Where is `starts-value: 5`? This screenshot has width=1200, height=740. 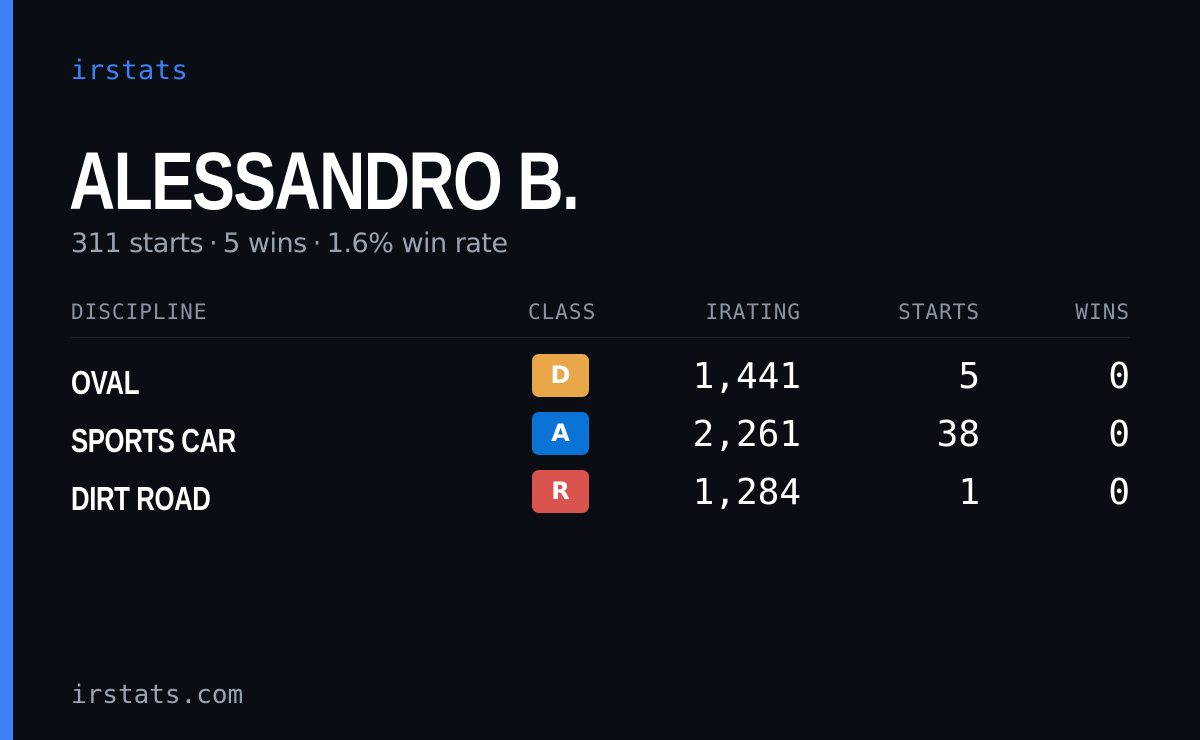
starts-value: 5 is located at coordinates (969, 376).